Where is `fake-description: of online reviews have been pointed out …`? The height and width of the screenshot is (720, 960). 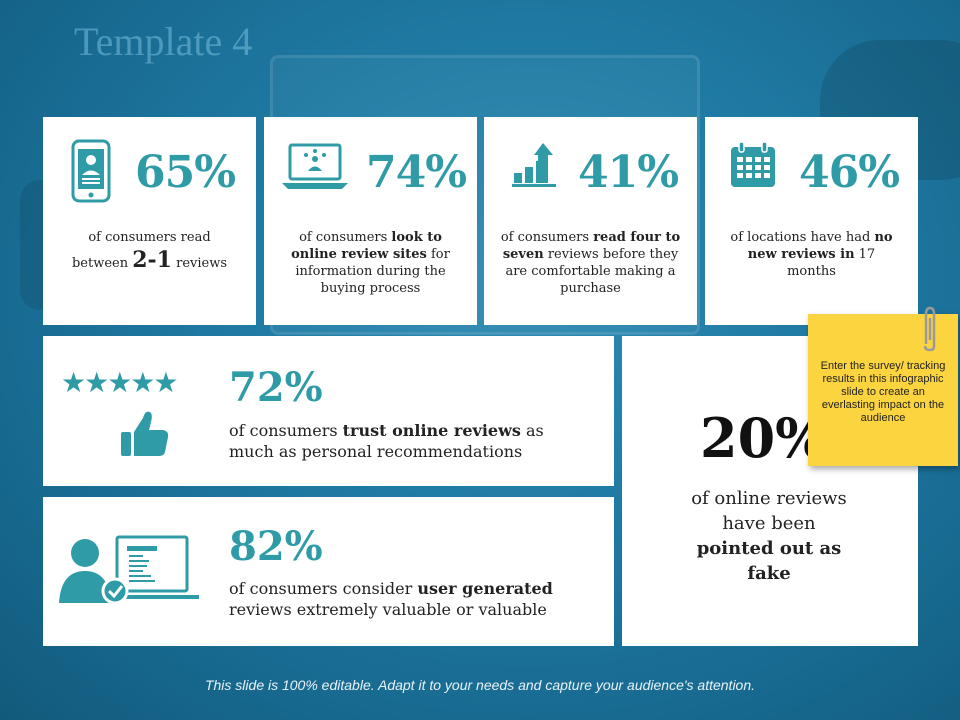 fake-description: of online reviews have been pointed out … is located at coordinates (769, 536).